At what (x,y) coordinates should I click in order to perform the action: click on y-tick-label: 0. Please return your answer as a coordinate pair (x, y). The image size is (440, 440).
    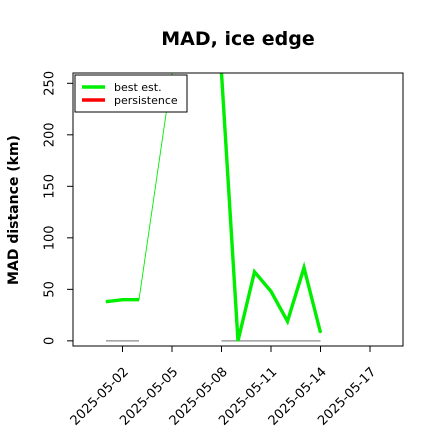
    Looking at the image, I should click on (50, 341).